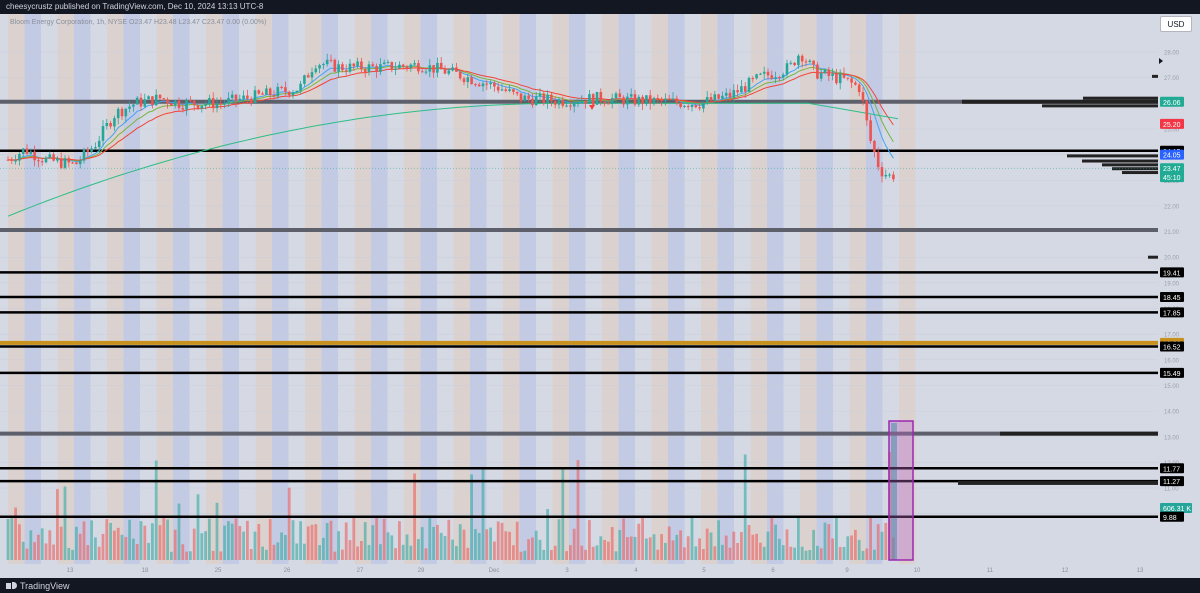  Describe the element at coordinates (1161, 61) in the screenshot. I see `play-icon` at that location.